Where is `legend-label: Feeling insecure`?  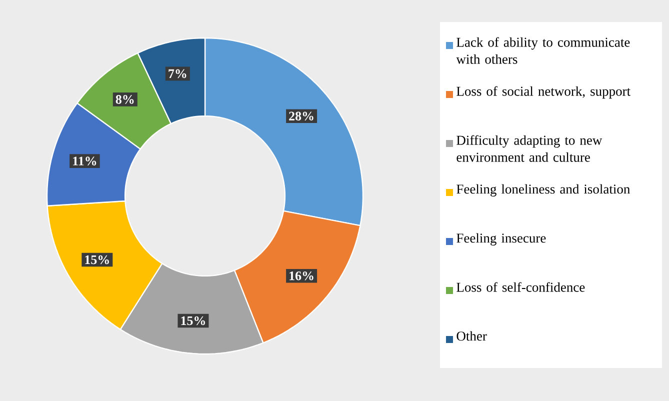
legend-label: Feeling insecure is located at coordinates (501, 239).